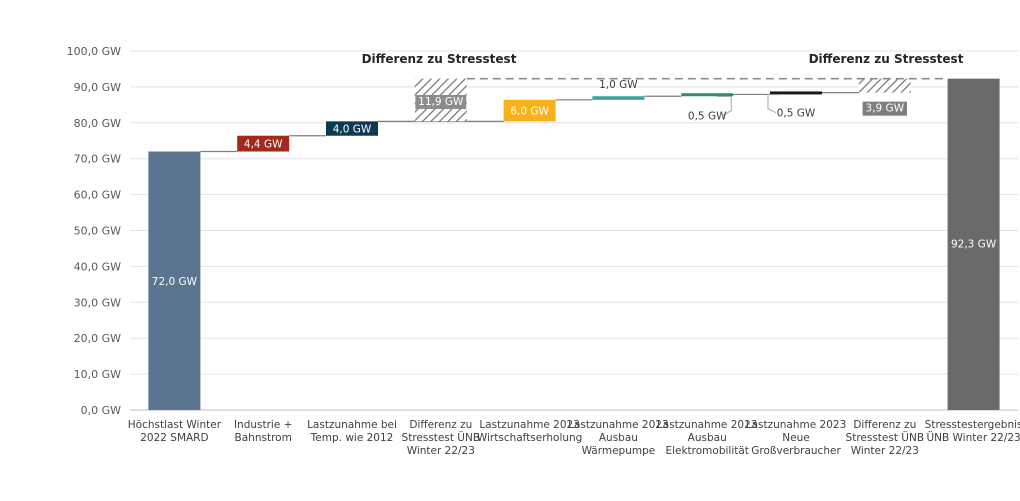 The height and width of the screenshot is (501, 1020). I want to click on x-category-label: Lastzunahme 2023 Wirtschaftserholung, so click(530, 431).